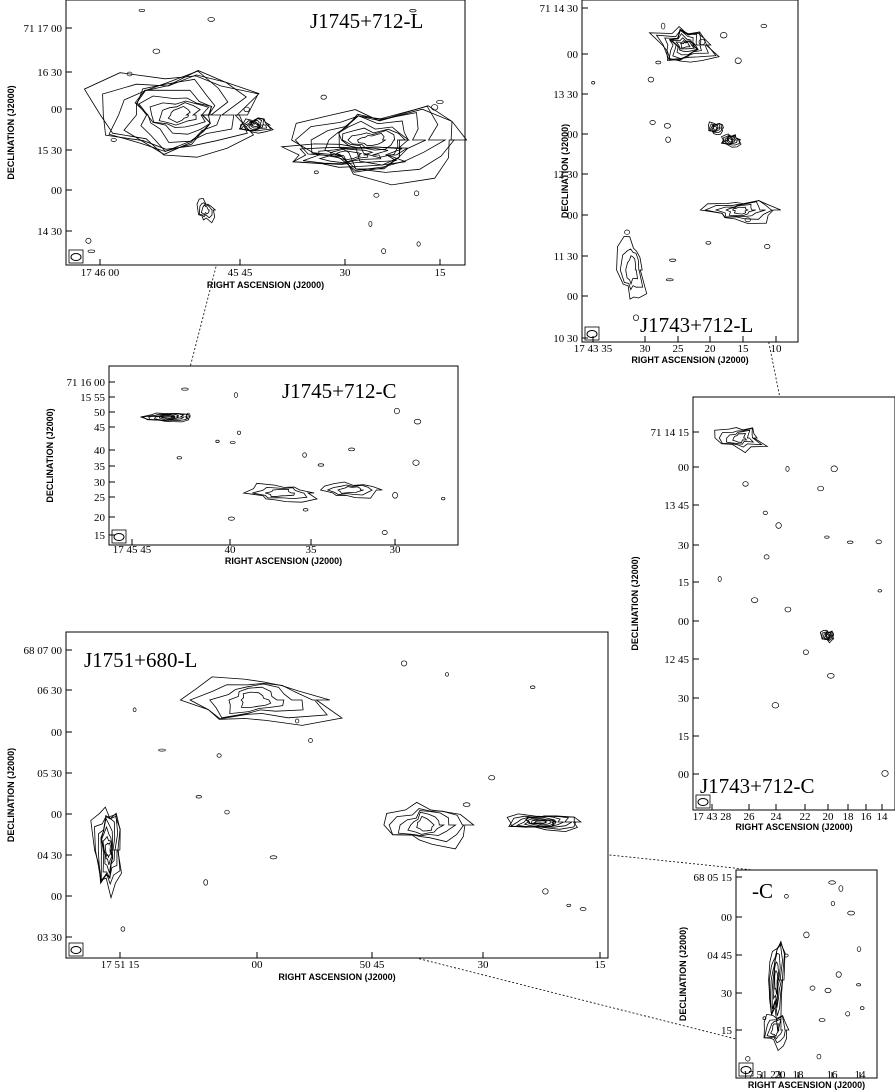 The image size is (895, 1091). What do you see at coordinates (762, 891) in the screenshot?
I see `panel-title: -C` at bounding box center [762, 891].